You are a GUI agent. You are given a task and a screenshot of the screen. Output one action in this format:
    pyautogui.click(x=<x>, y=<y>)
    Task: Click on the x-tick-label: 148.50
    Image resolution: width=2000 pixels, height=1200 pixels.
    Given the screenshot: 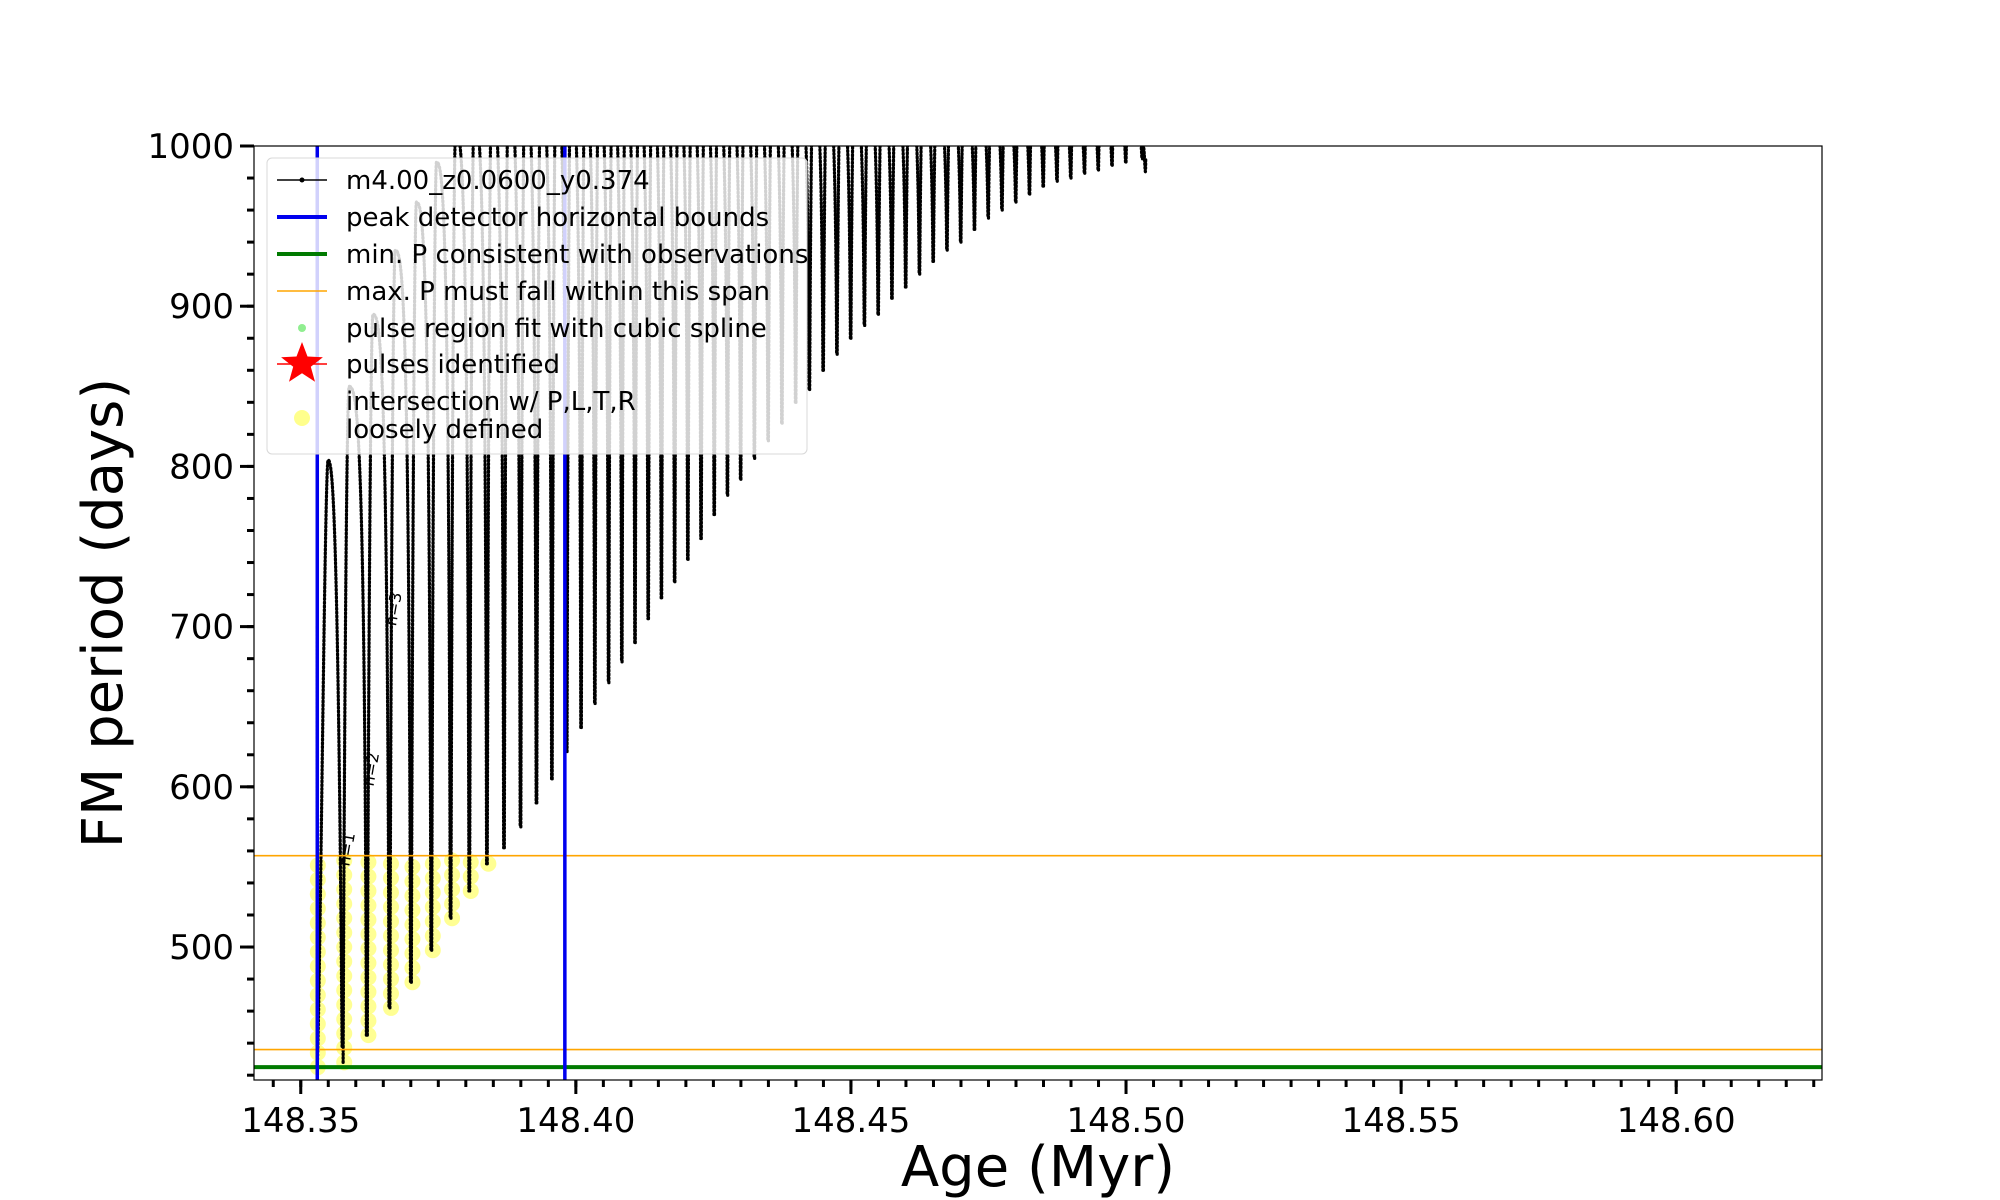 What is the action you would take?
    pyautogui.click(x=1126, y=1121)
    